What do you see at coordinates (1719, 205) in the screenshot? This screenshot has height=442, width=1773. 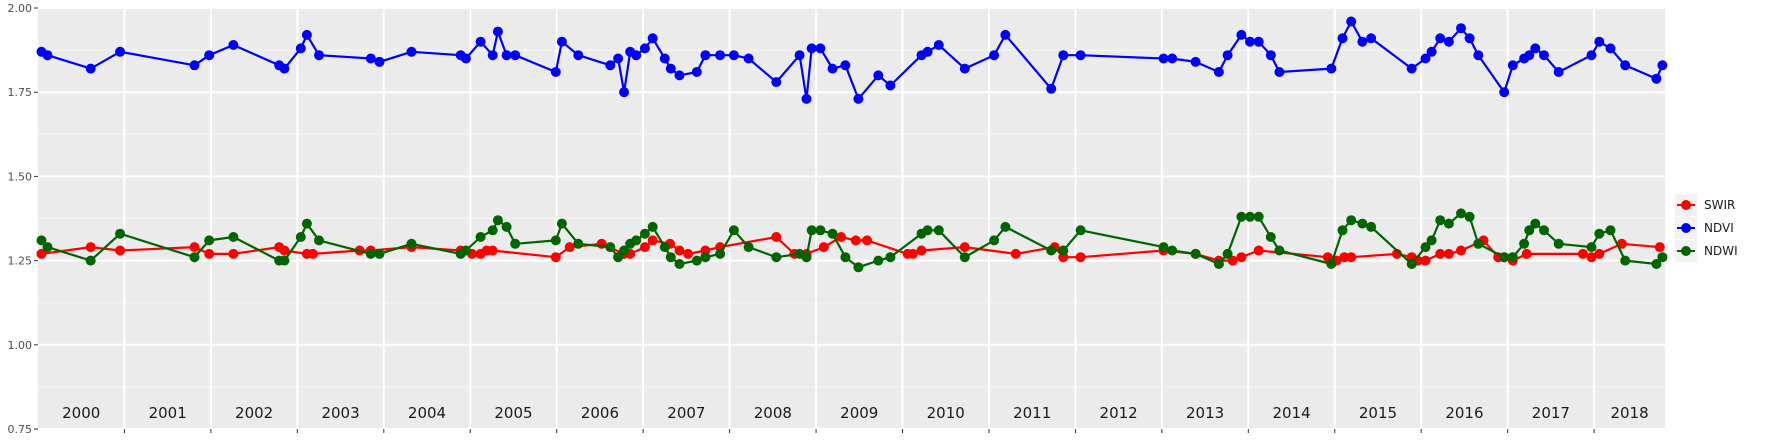 I see `legend-label-swir: SWIR` at bounding box center [1719, 205].